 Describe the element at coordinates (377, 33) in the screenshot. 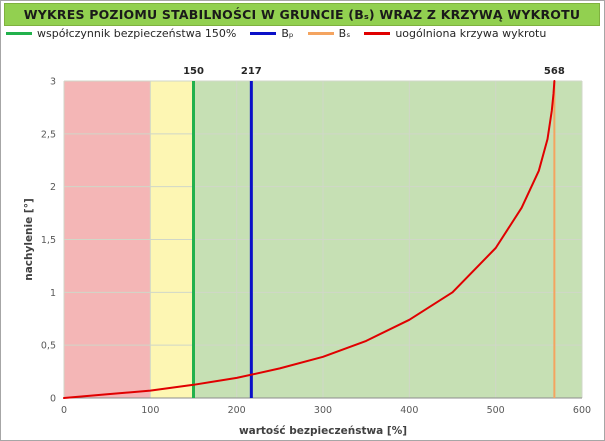

I see `legend-swatch-uprooting-curve` at that location.